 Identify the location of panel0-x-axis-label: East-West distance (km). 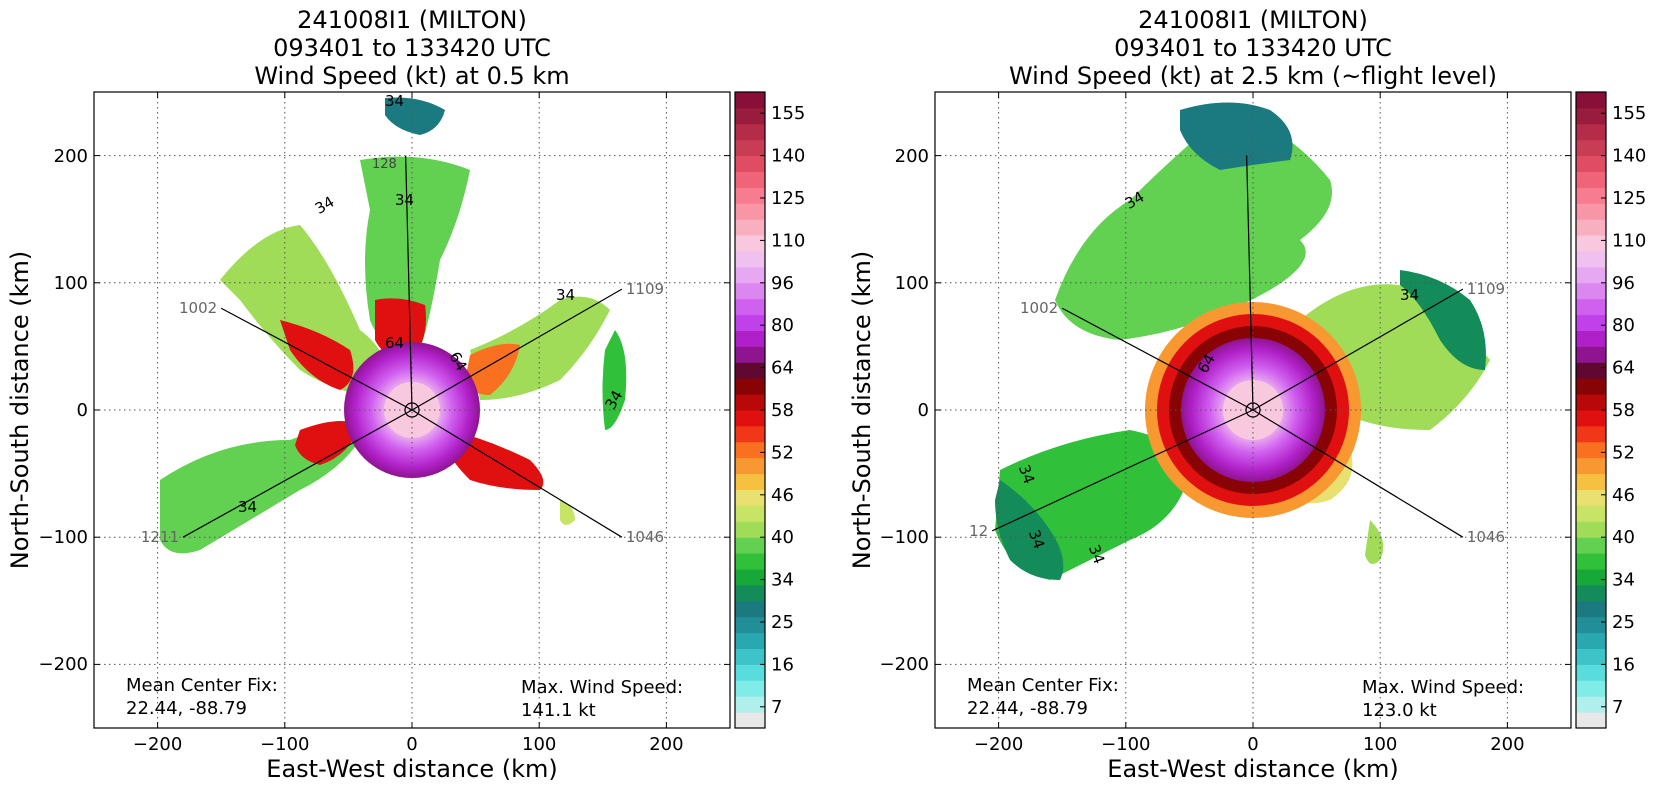
(411, 769).